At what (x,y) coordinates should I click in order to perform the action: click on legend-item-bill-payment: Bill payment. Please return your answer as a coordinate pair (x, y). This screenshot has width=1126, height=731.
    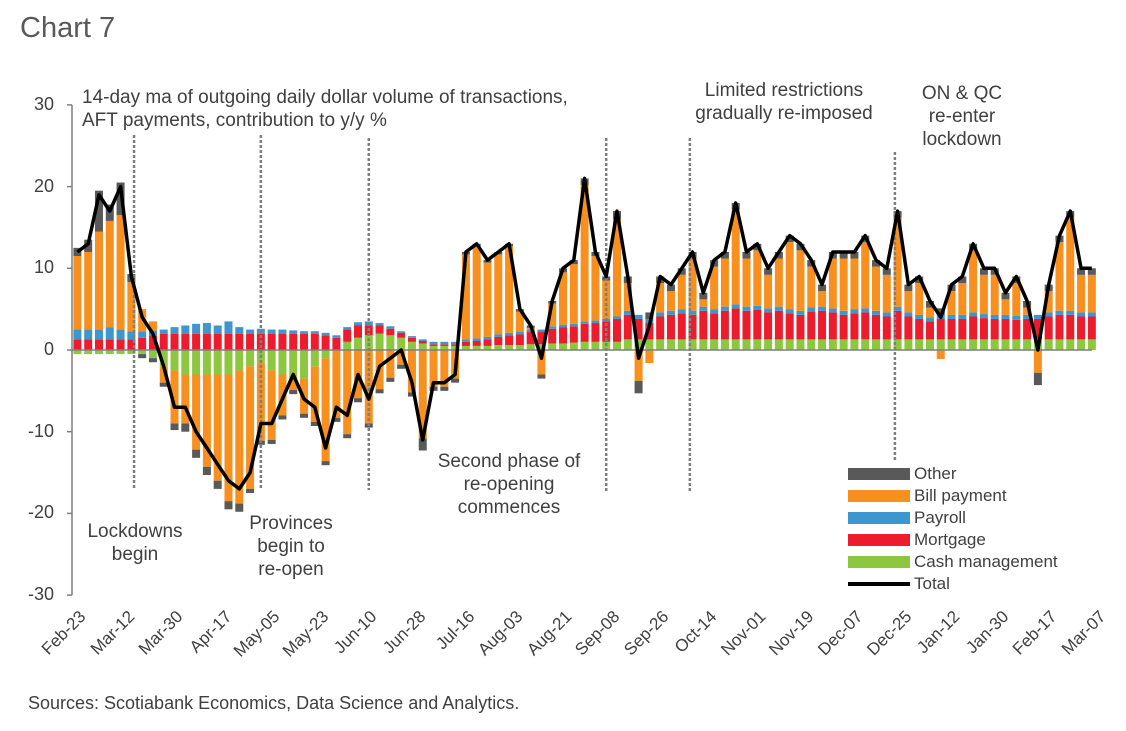
    Looking at the image, I should click on (953, 496).